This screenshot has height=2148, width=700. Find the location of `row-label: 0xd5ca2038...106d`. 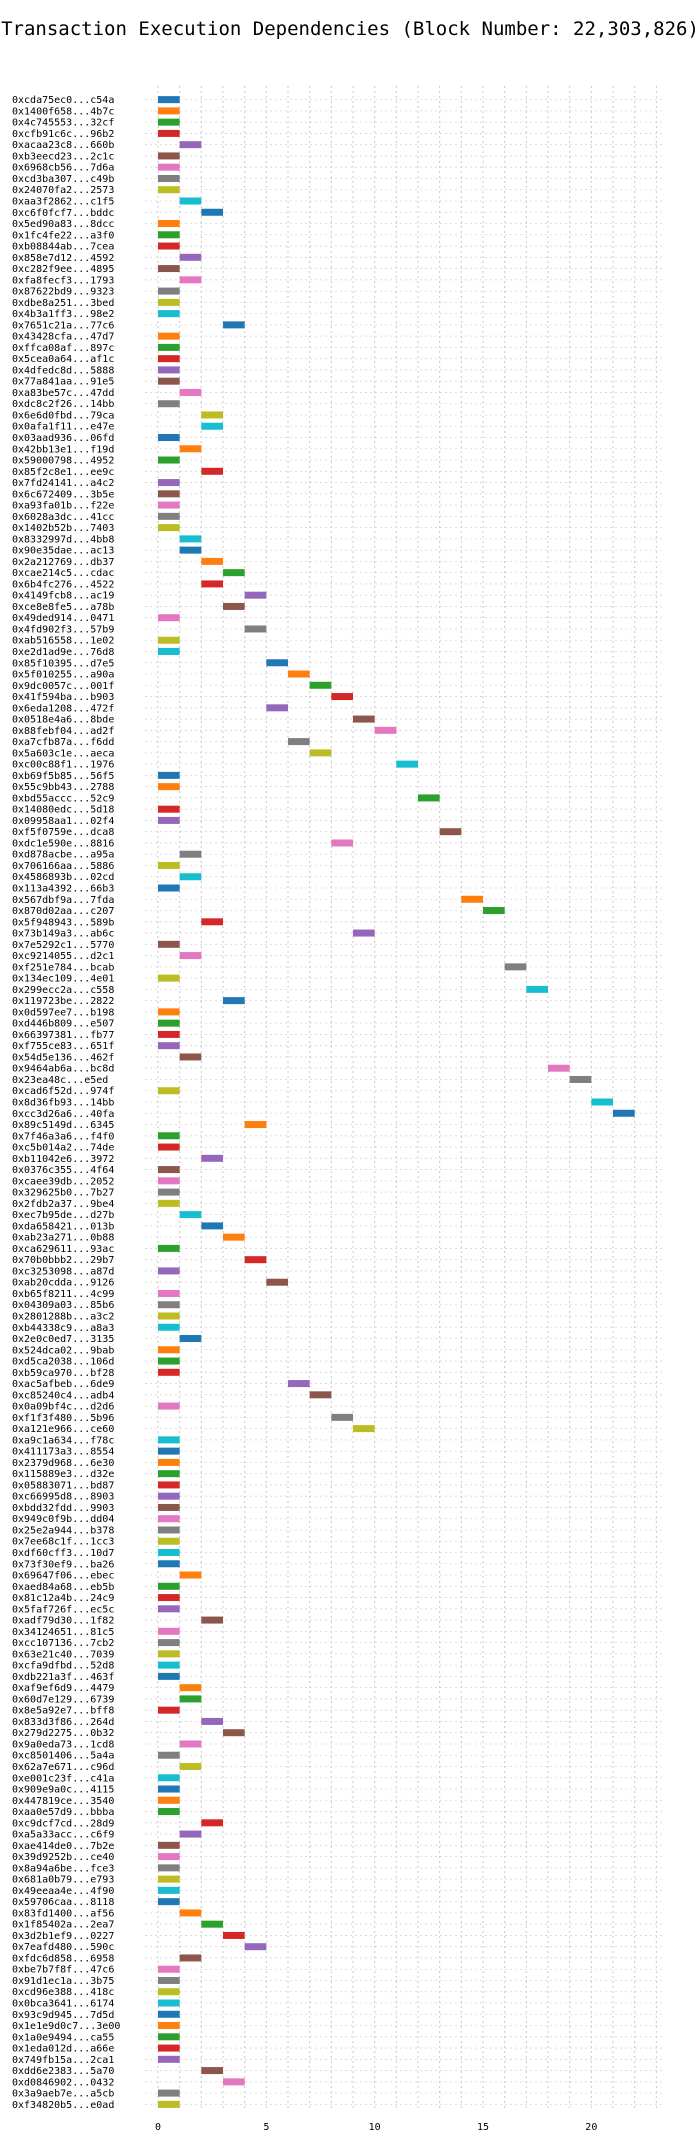

row-label: 0xd5ca2038...106d is located at coordinates (63, 1362).